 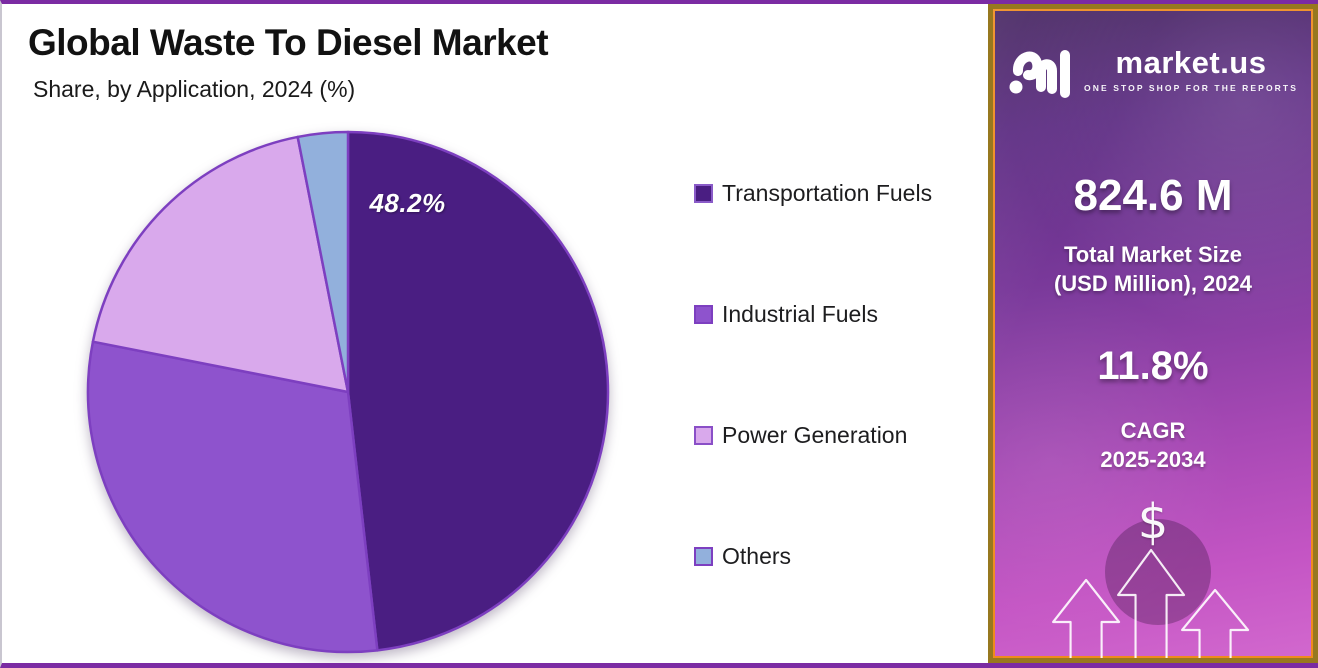 What do you see at coordinates (813, 556) in the screenshot?
I see `legend-item-others: Others` at bounding box center [813, 556].